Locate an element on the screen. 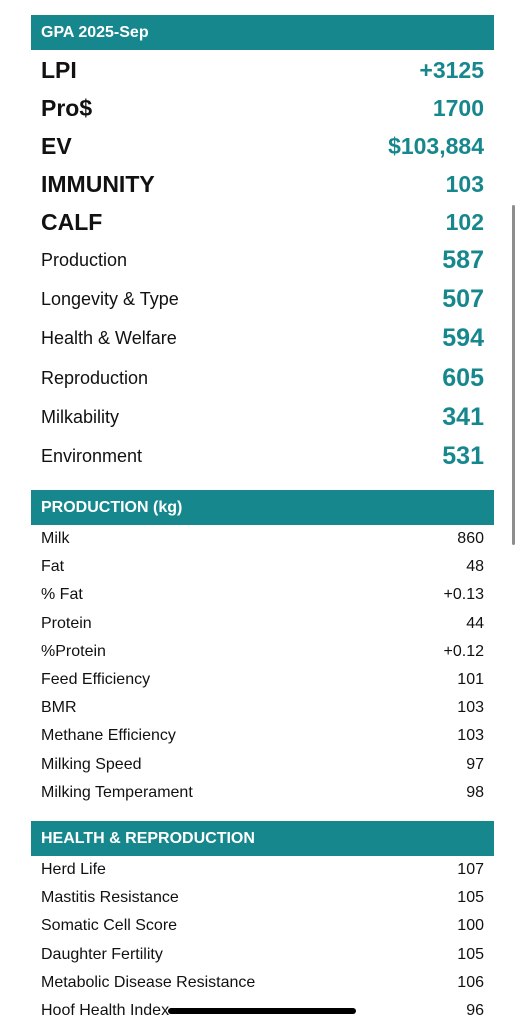 This screenshot has width=524, height=1024. row-value: +0.13 is located at coordinates (463, 595).